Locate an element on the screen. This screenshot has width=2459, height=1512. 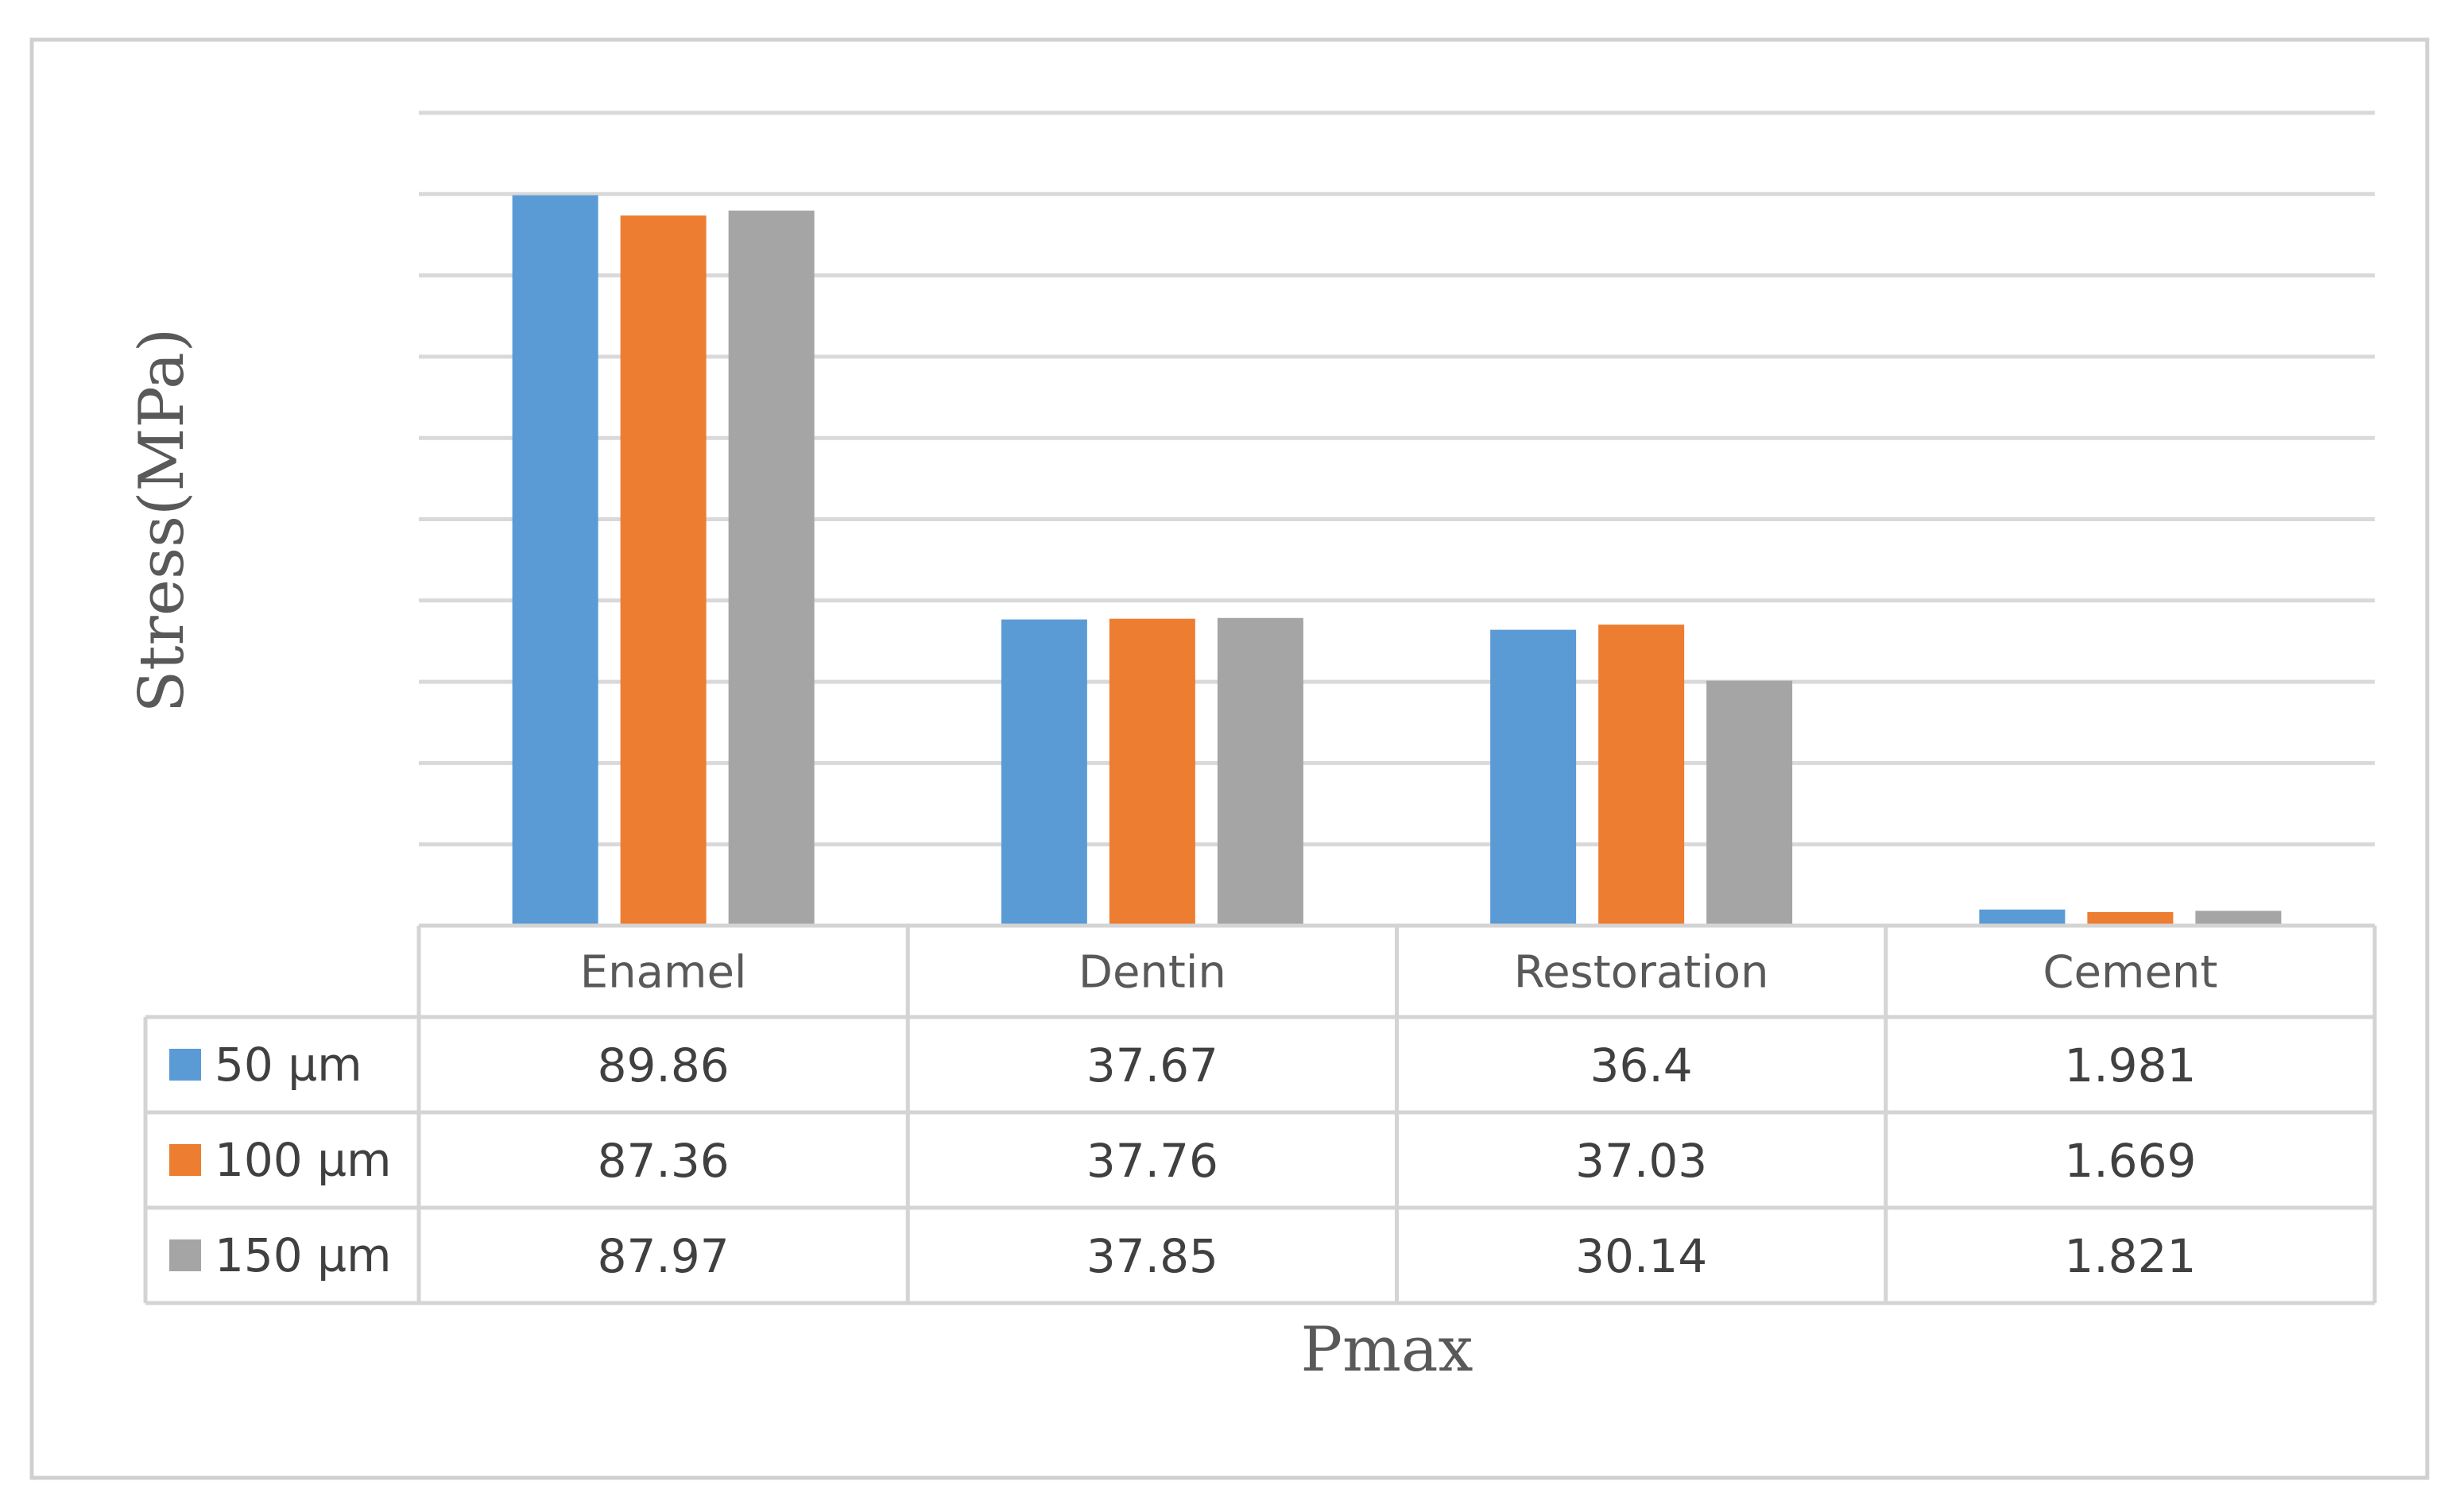
category-label: Enamel is located at coordinates (663, 973).